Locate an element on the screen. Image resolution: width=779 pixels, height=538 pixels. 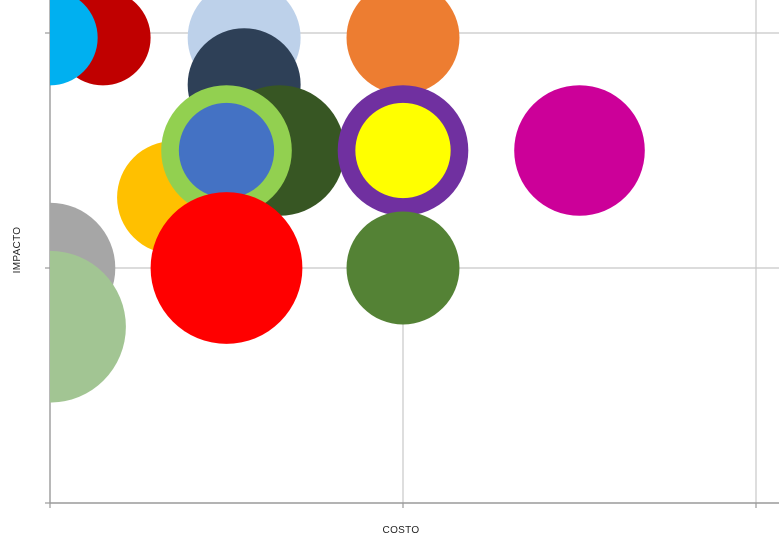
x-axis-title: COSTO is located at coordinates (401, 530).